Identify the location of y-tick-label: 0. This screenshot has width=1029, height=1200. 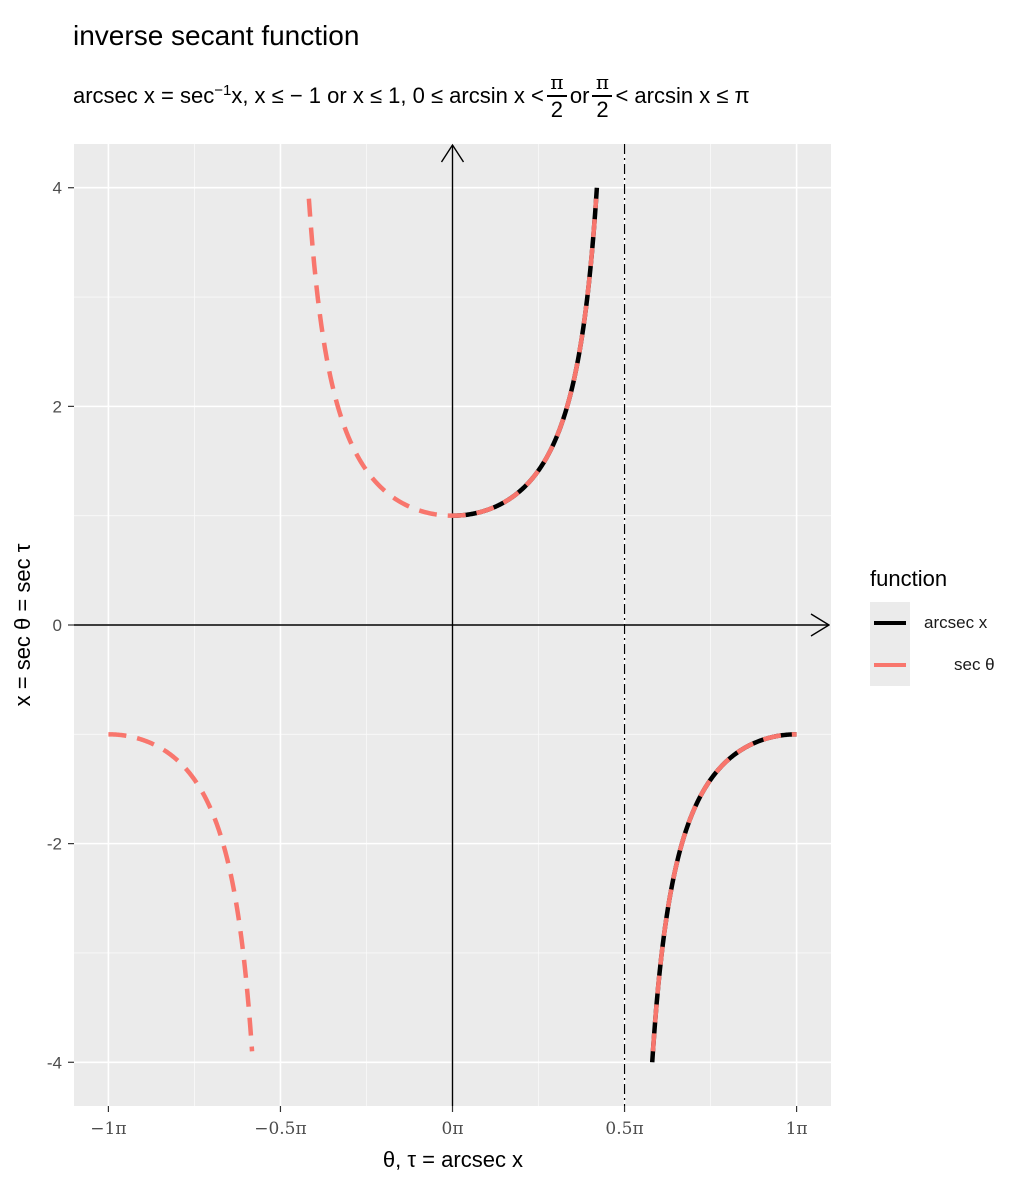
(57, 625).